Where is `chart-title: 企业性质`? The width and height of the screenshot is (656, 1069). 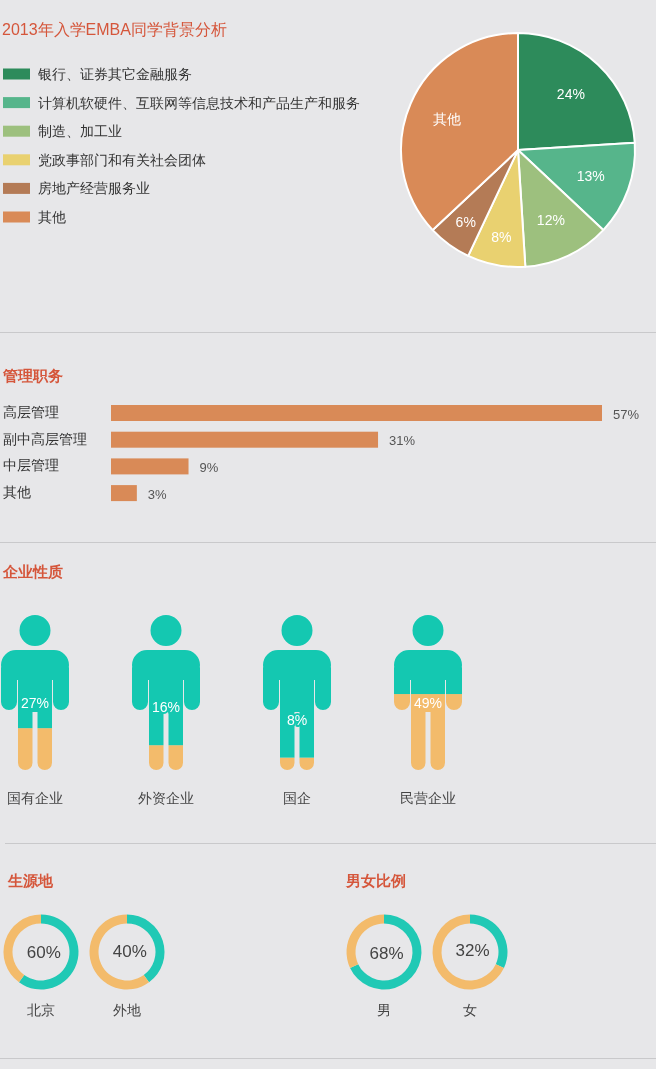
chart-title: 企业性质 is located at coordinates (32, 571).